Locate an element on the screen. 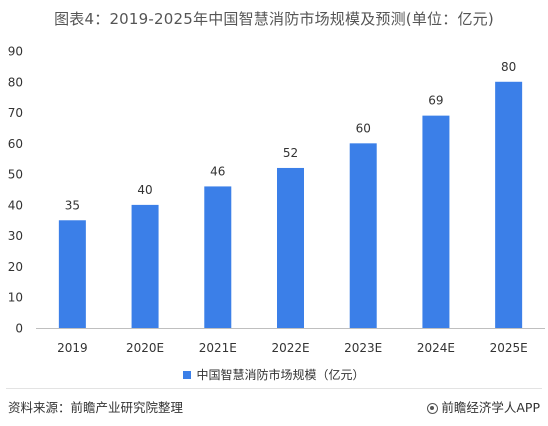 The height and width of the screenshot is (426, 548). data-label-2021E: 46 is located at coordinates (217, 171).